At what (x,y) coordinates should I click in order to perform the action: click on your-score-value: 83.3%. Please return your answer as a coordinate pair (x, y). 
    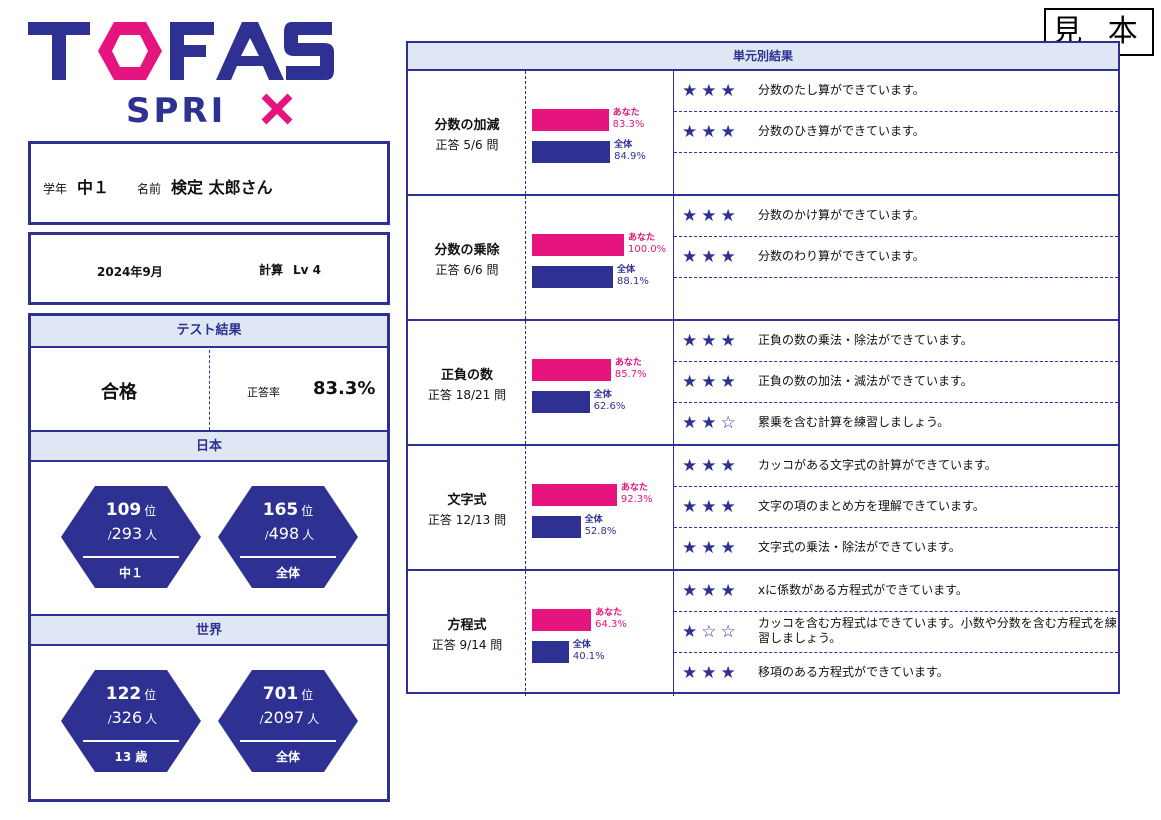
    Looking at the image, I should click on (628, 124).